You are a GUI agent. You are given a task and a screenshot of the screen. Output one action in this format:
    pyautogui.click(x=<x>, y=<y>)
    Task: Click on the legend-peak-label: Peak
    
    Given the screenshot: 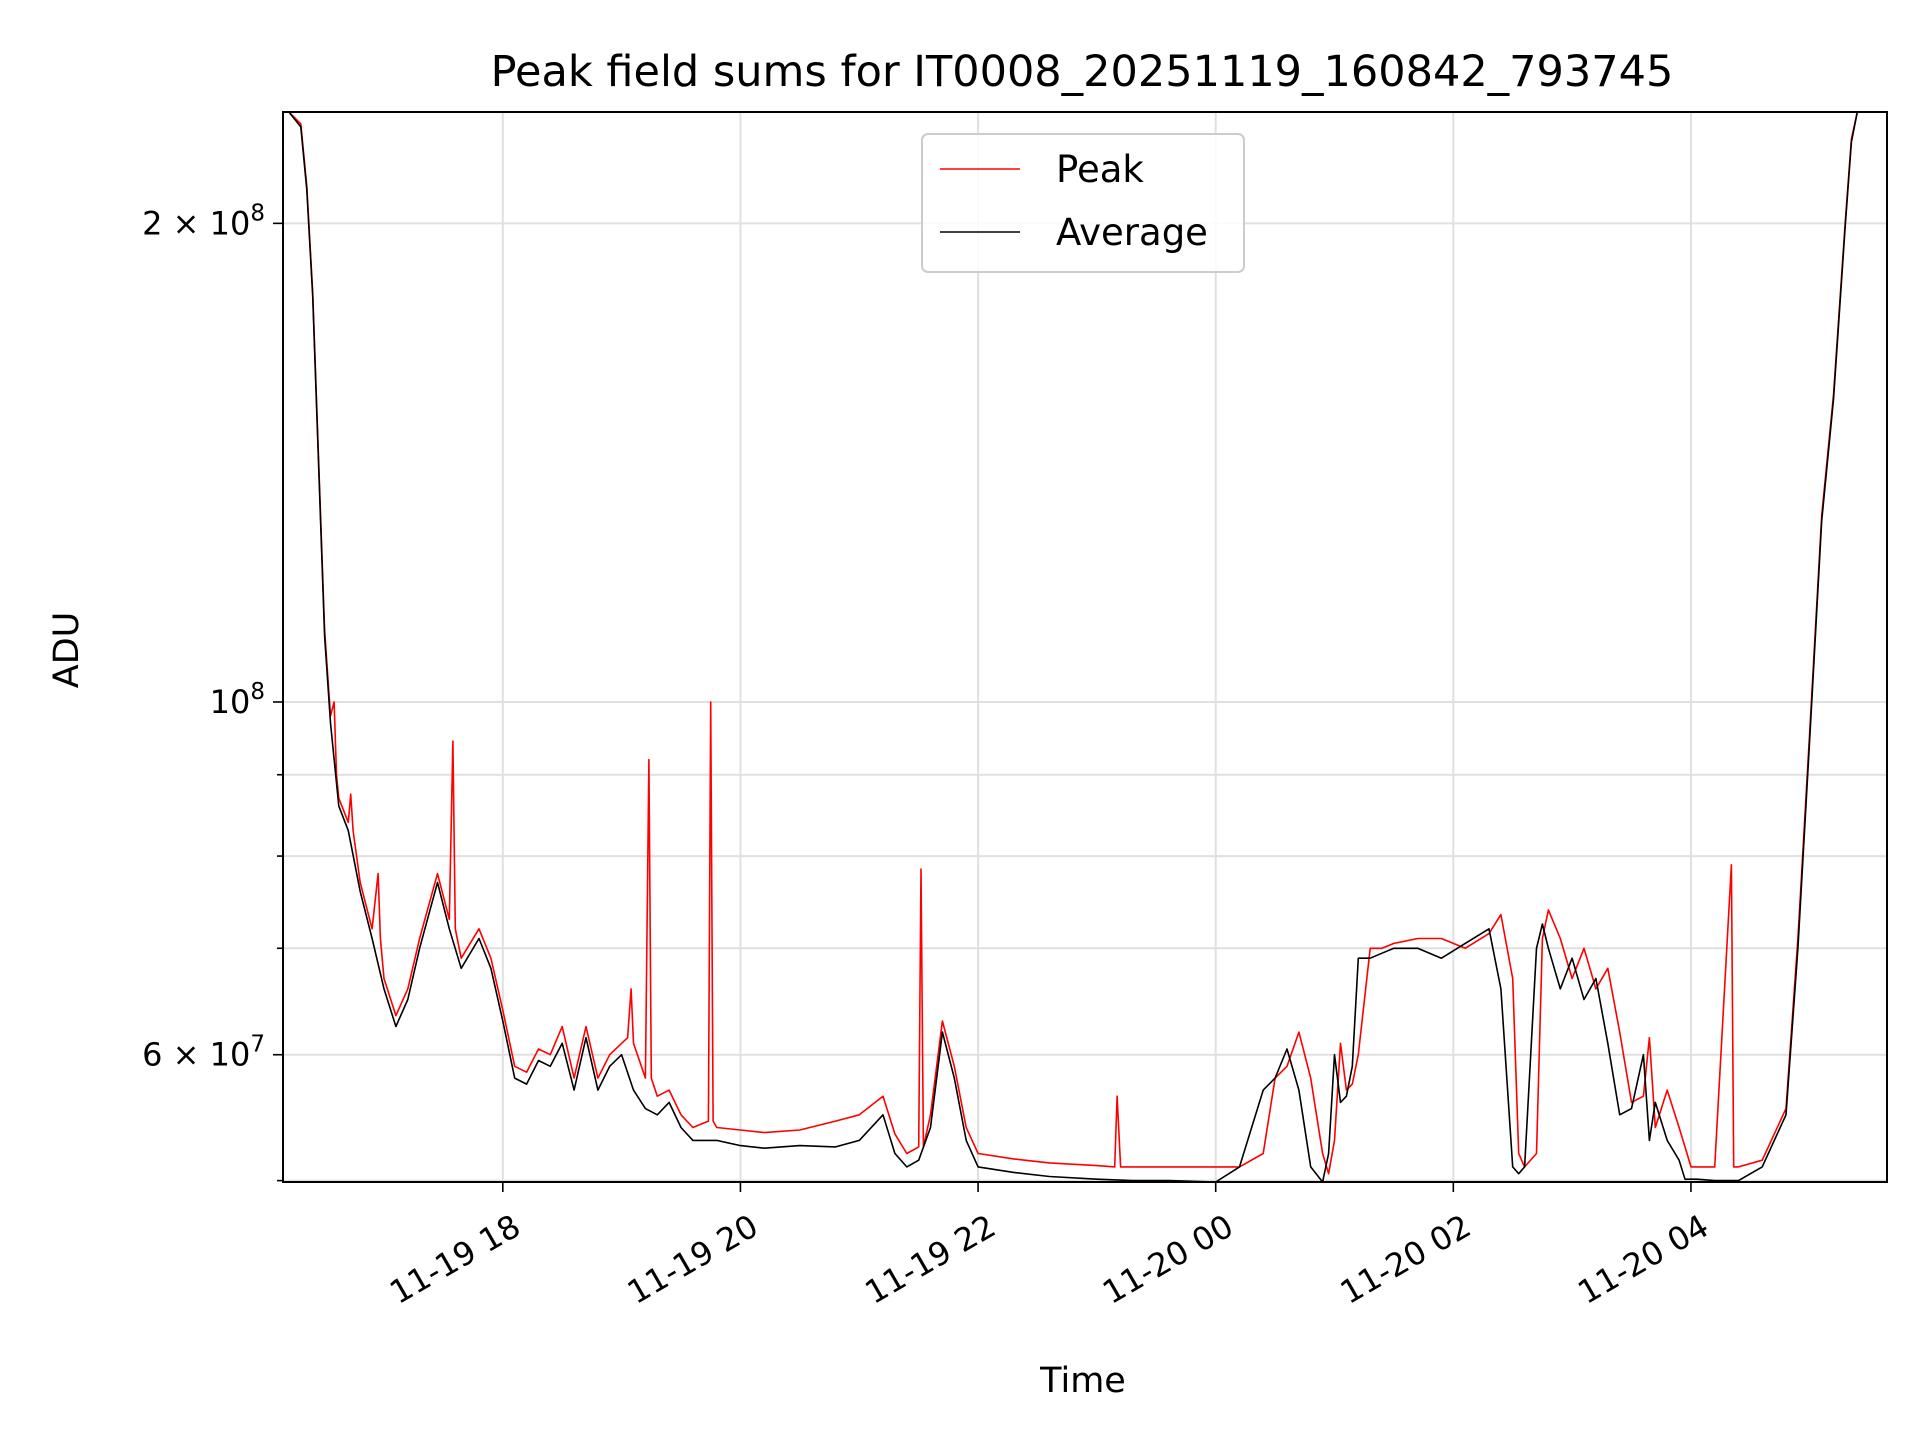 What is the action you would take?
    pyautogui.click(x=1100, y=169)
    